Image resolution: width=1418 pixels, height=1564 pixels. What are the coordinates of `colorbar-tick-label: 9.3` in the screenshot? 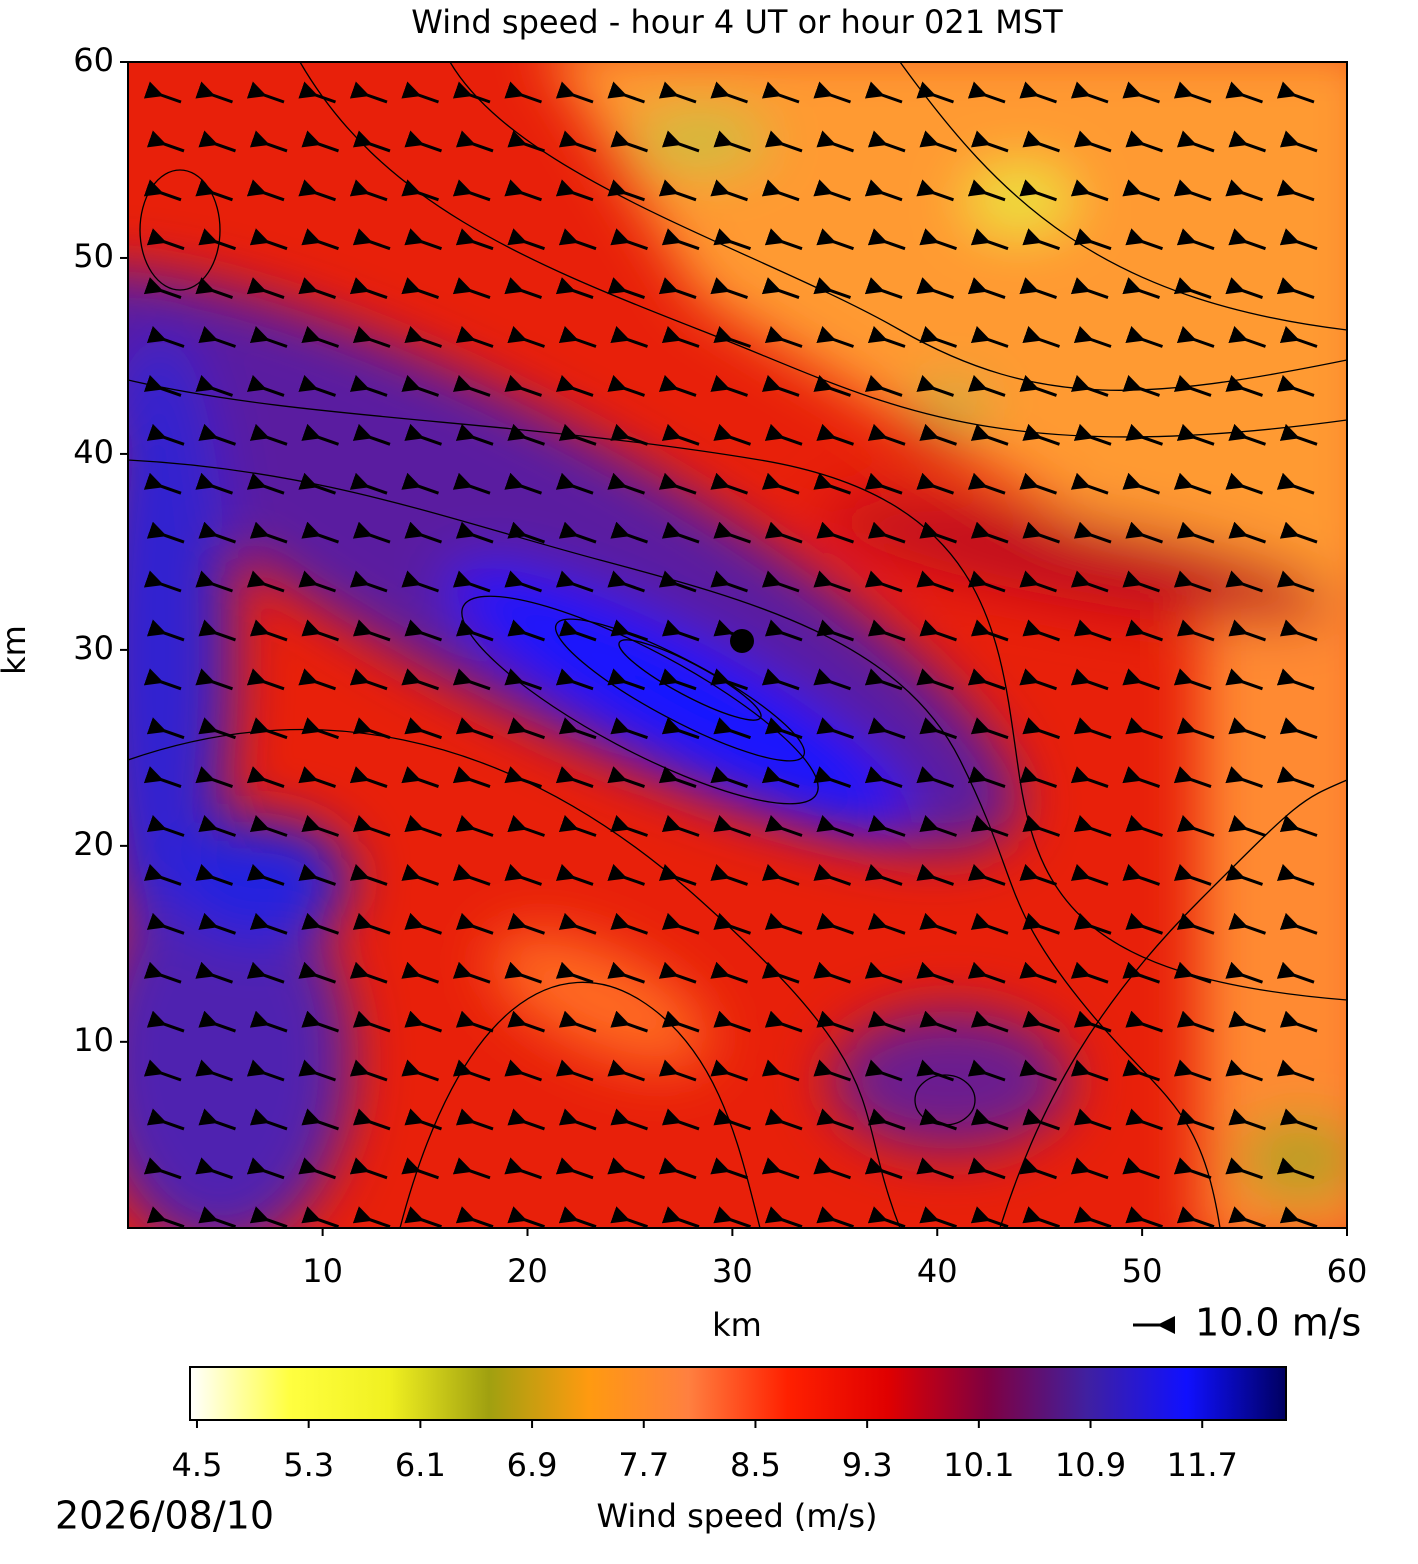 It's located at (867, 1465).